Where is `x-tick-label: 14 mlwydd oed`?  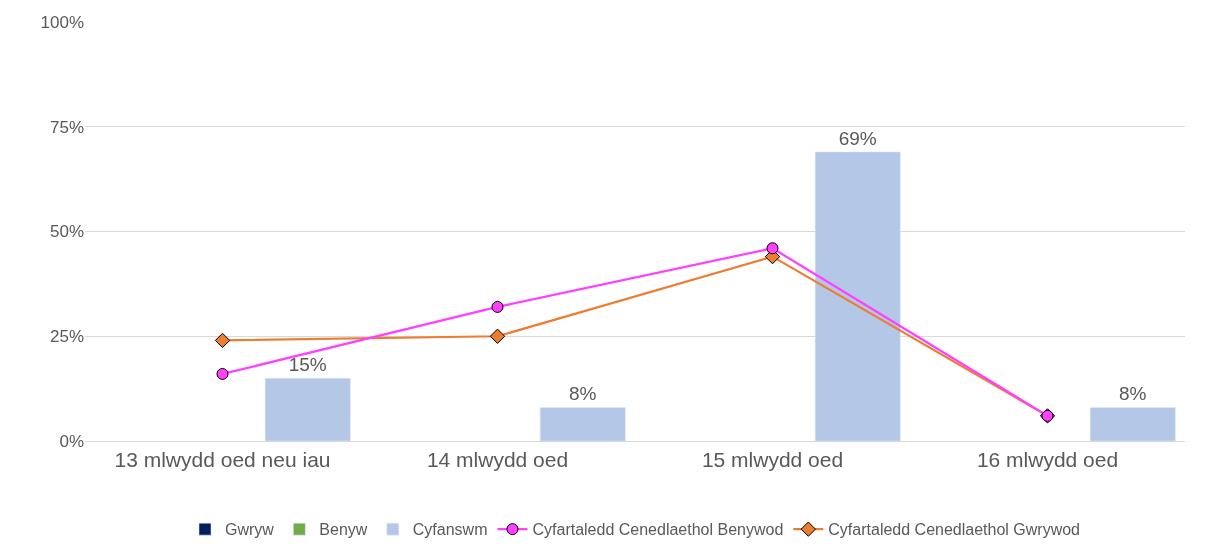 x-tick-label: 14 mlwydd oed is located at coordinates (497, 460).